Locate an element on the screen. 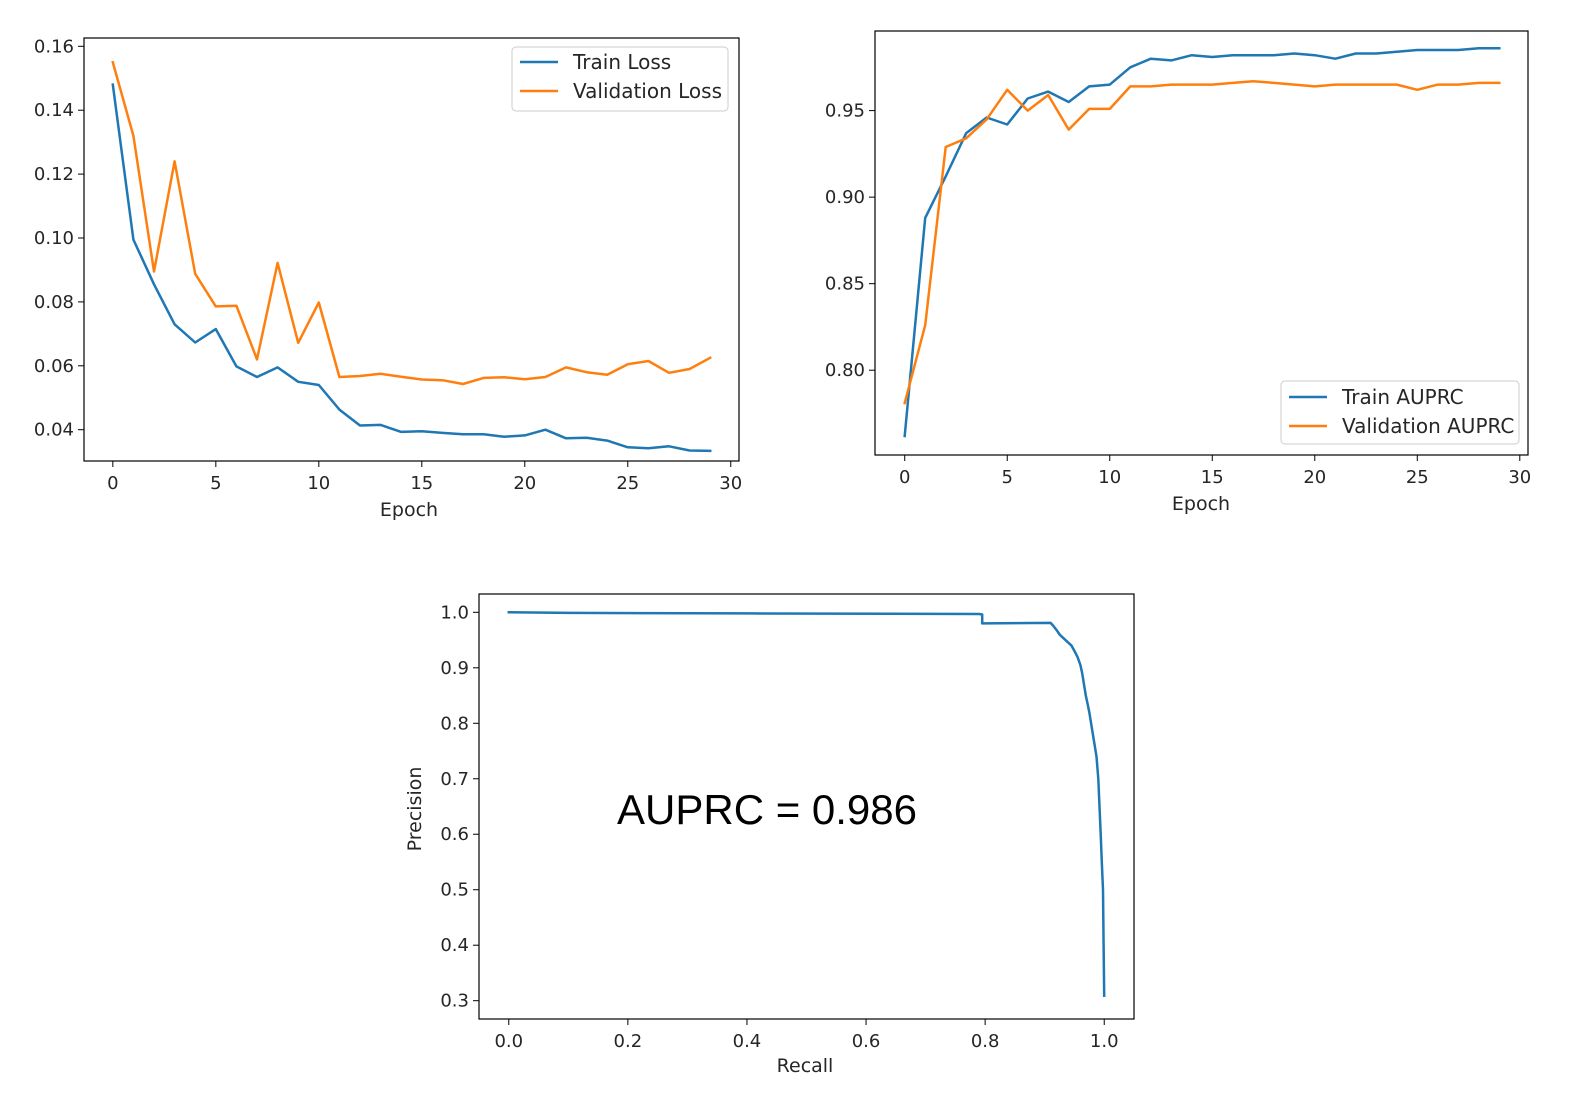 Image resolution: width=1586 pixels, height=1110 pixels. pr-x-tick-label: 0.4 is located at coordinates (747, 1041).